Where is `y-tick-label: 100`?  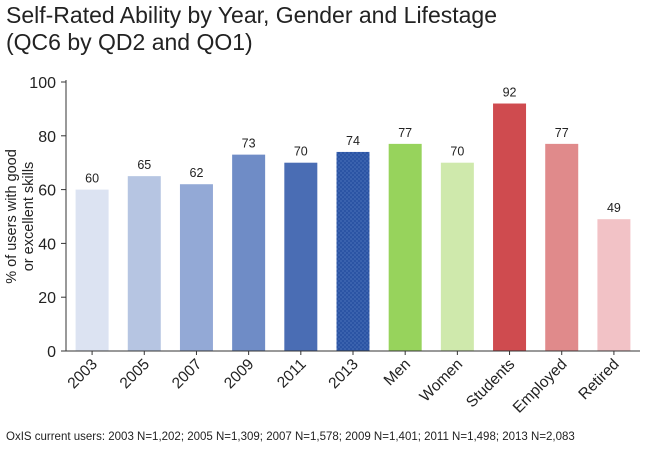
y-tick-label: 100 is located at coordinates (42, 83).